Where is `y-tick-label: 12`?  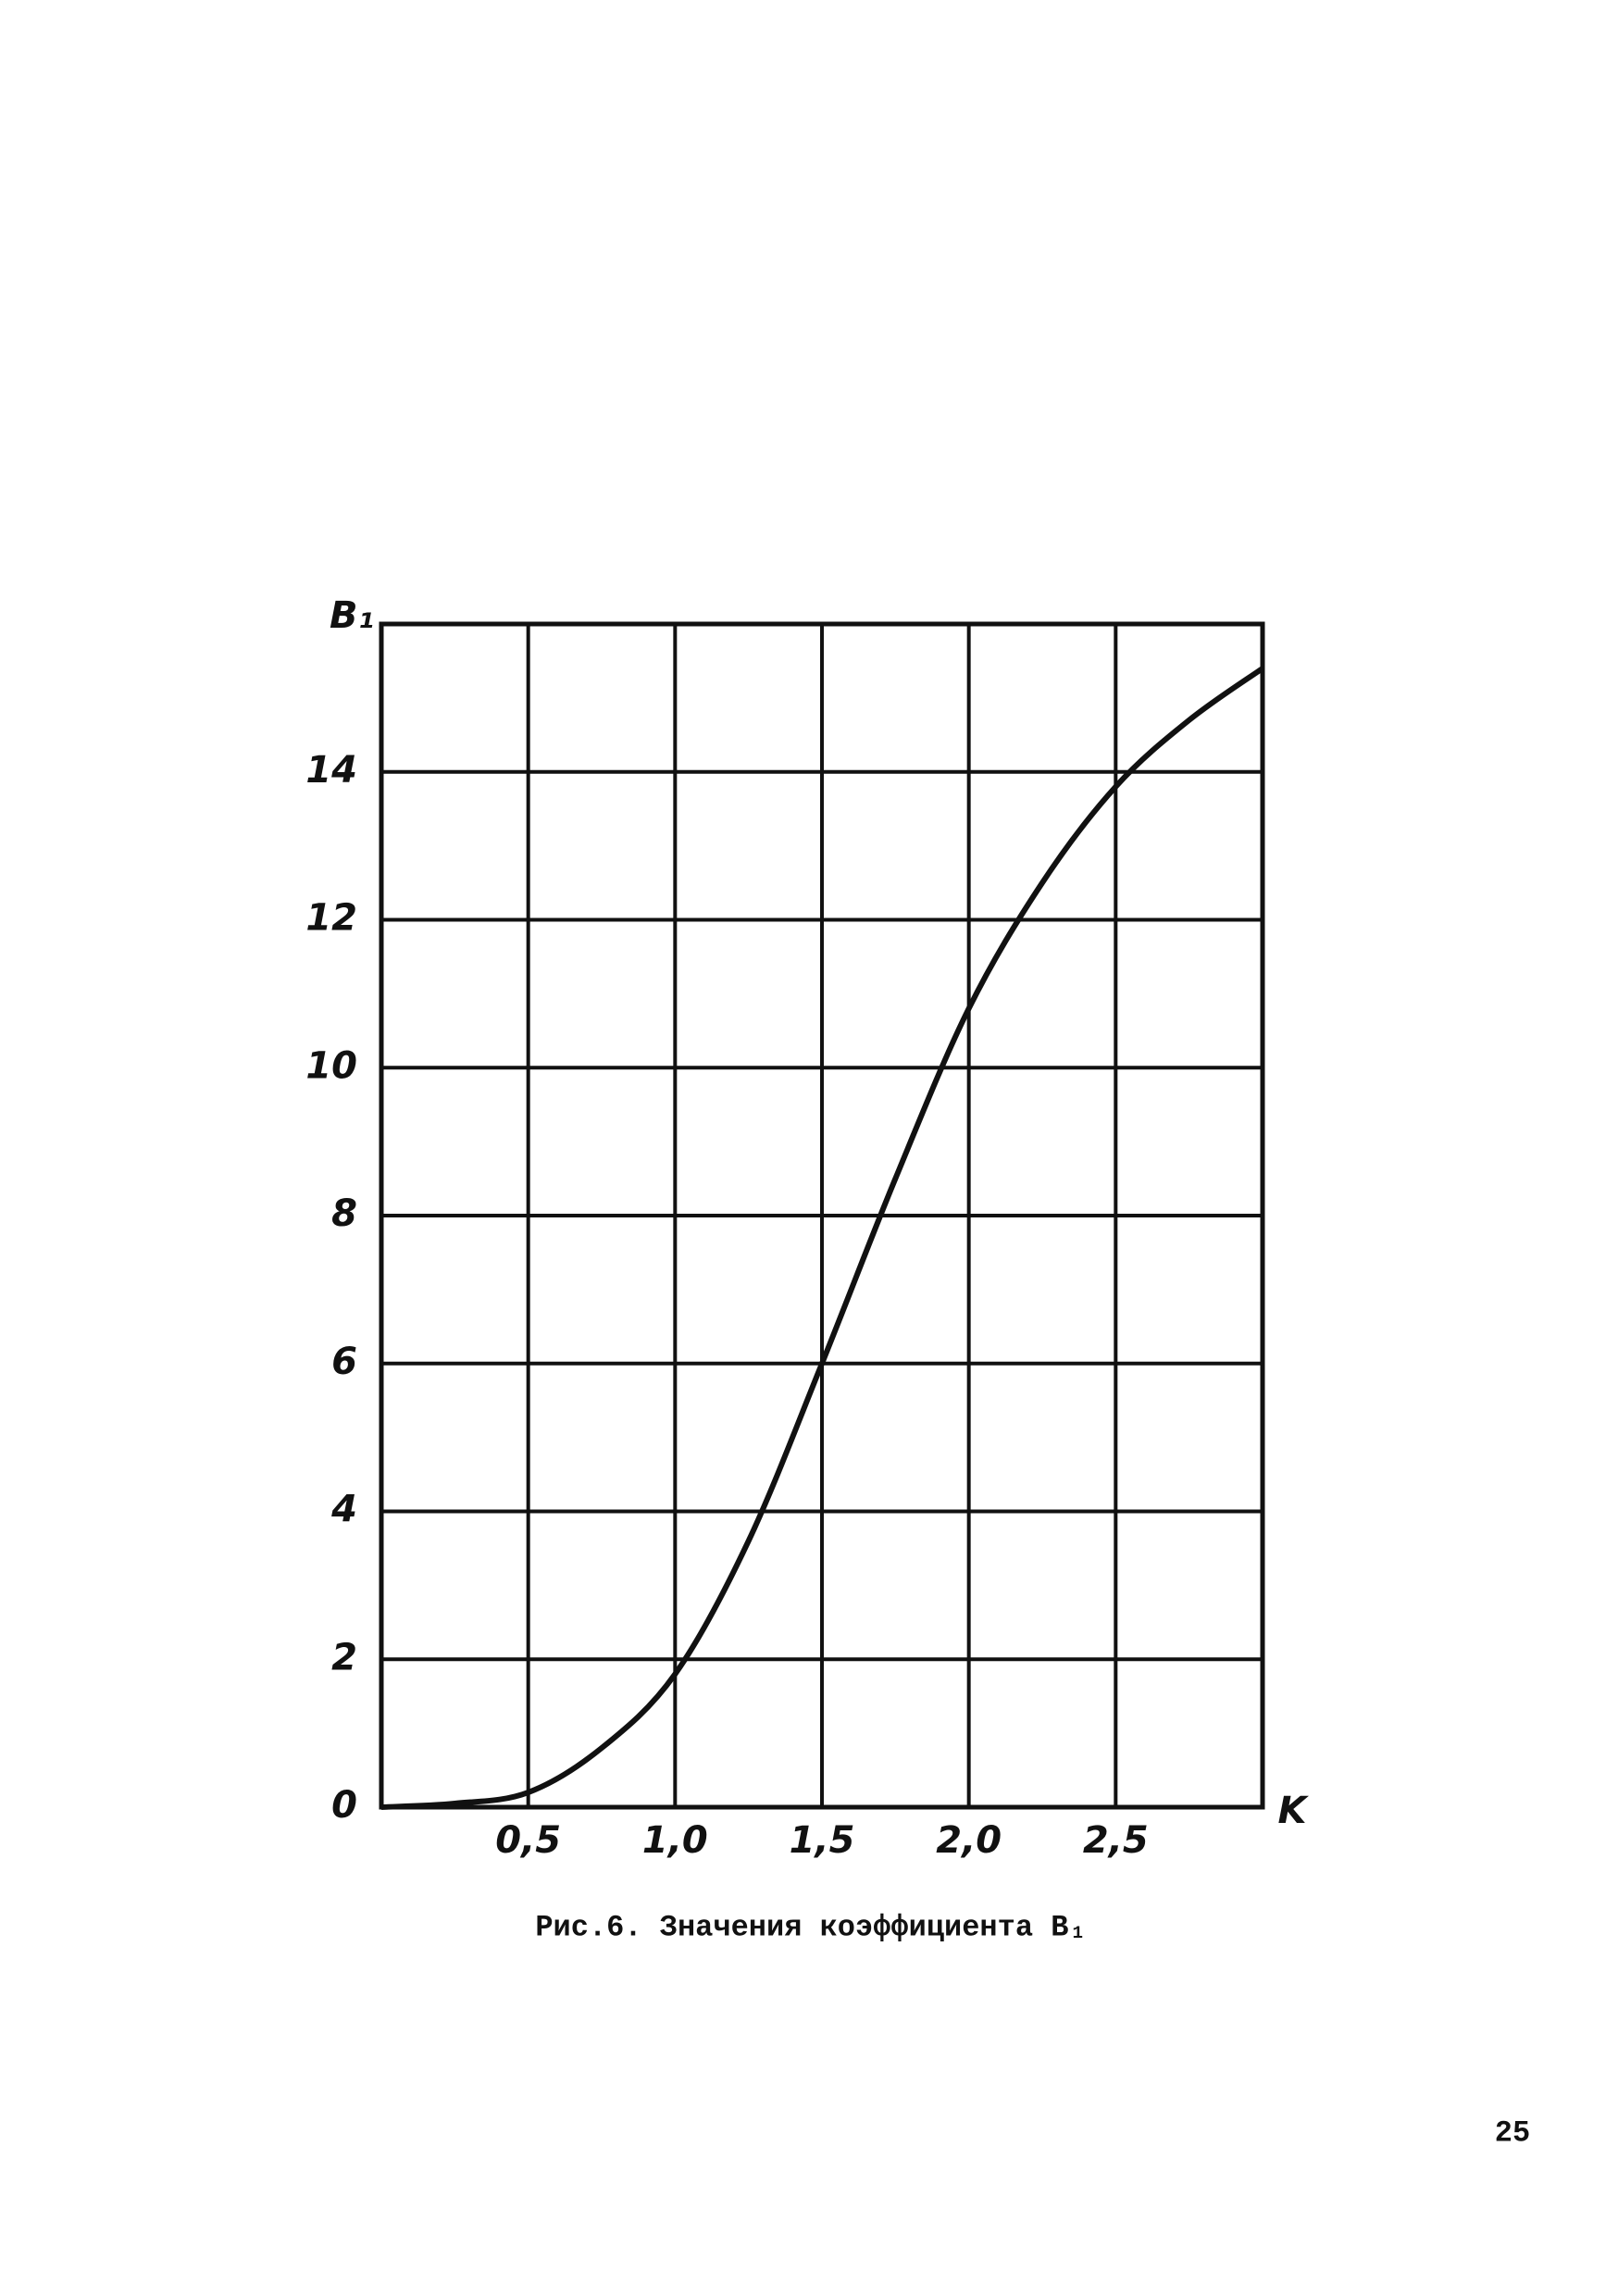 y-tick-label: 12 is located at coordinates (331, 918).